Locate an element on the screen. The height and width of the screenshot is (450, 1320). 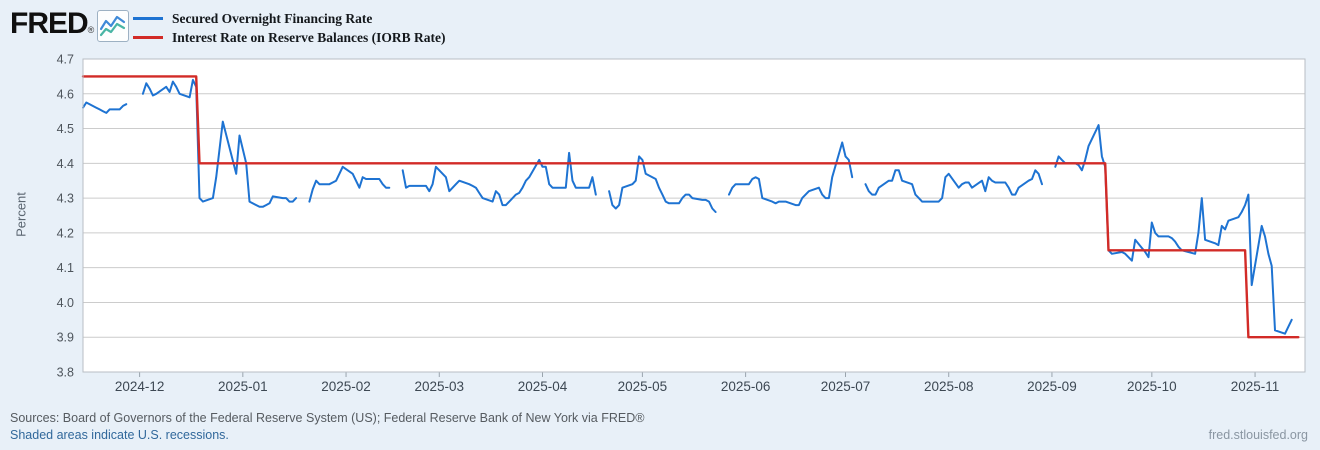
y-tick-label: 4.2 is located at coordinates (65, 233).